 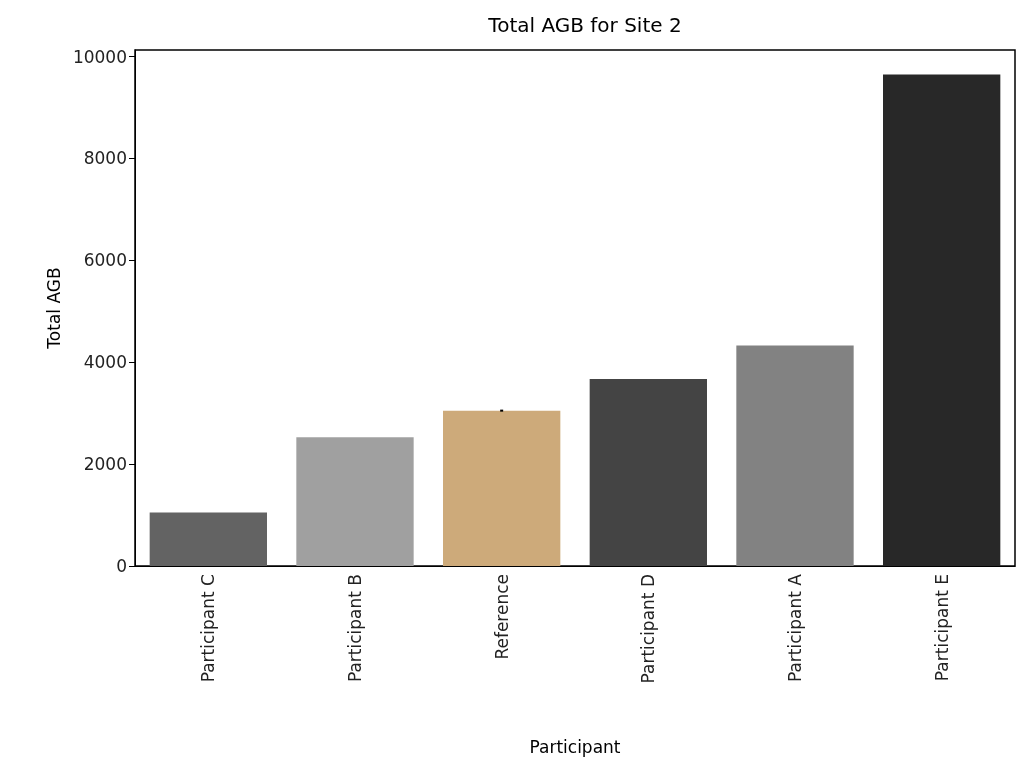 I want to click on x-tick-label: Participant C, so click(x=208, y=628).